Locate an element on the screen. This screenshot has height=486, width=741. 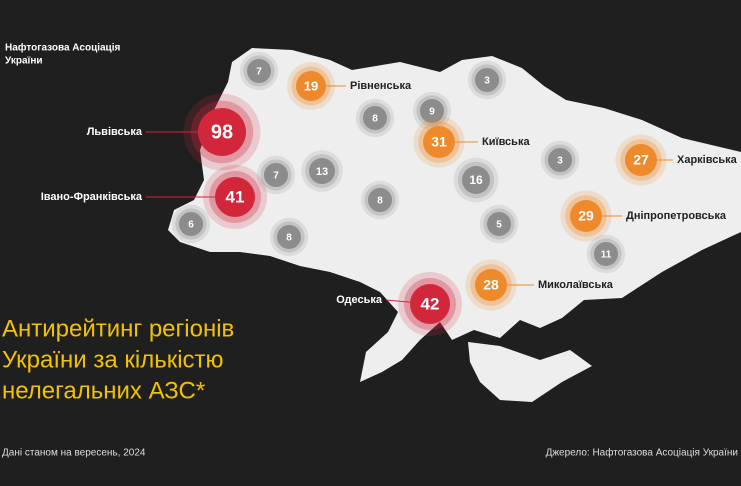
bubble-value: 42 is located at coordinates (430, 303).